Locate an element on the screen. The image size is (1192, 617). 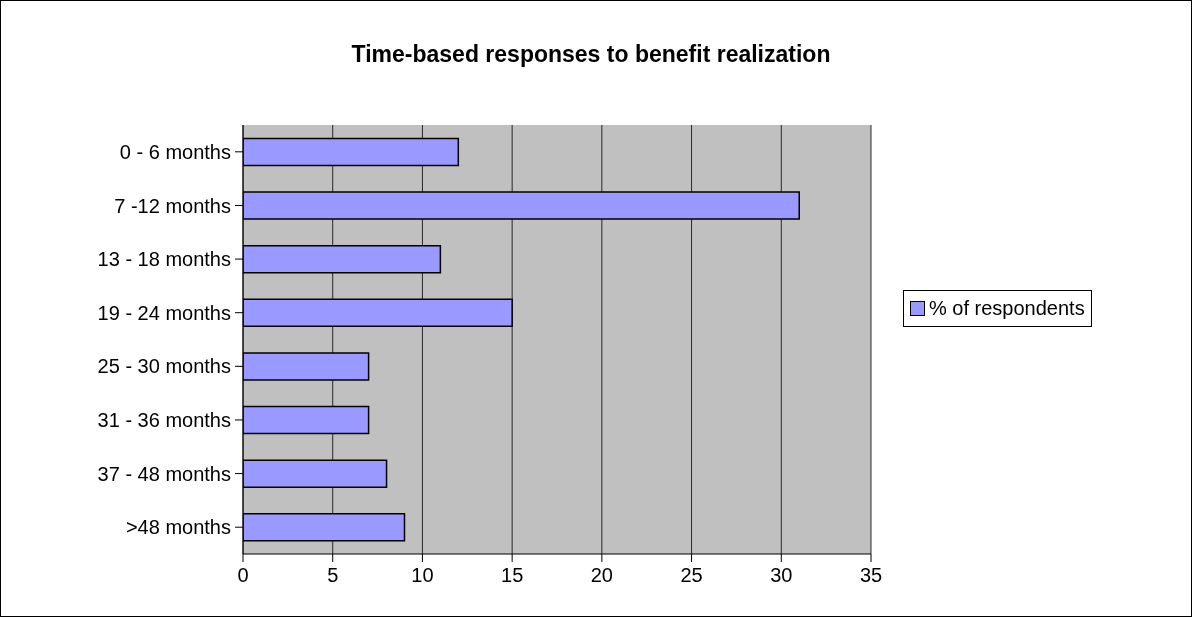
y-tick-label: 25 - 30 months is located at coordinates (164, 366).